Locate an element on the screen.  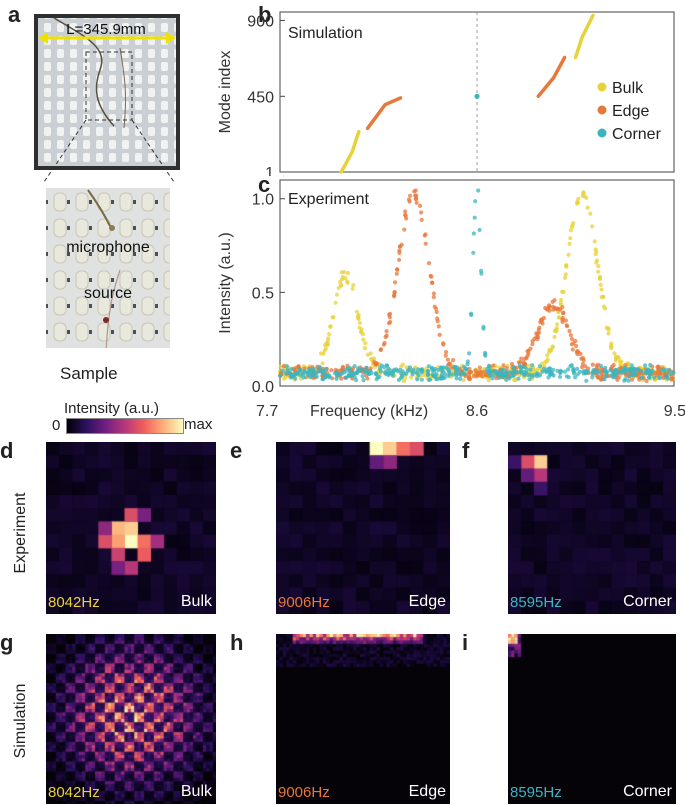
x-tick-label: 9.5 is located at coordinates (674, 411).